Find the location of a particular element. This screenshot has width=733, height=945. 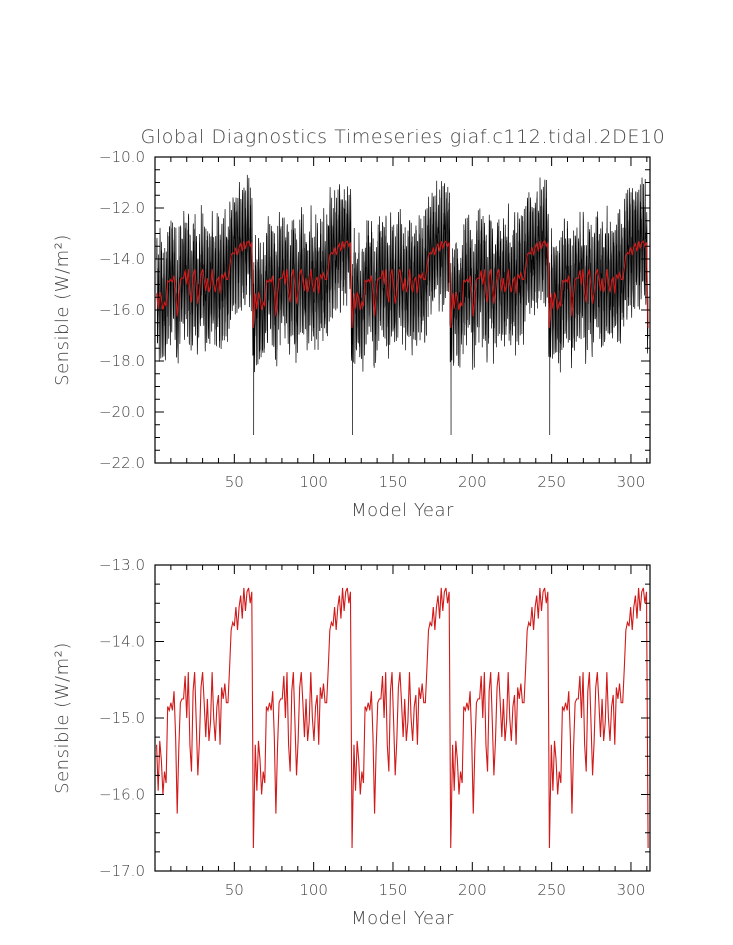

y-tick-label: −20.0 is located at coordinates (122, 412).